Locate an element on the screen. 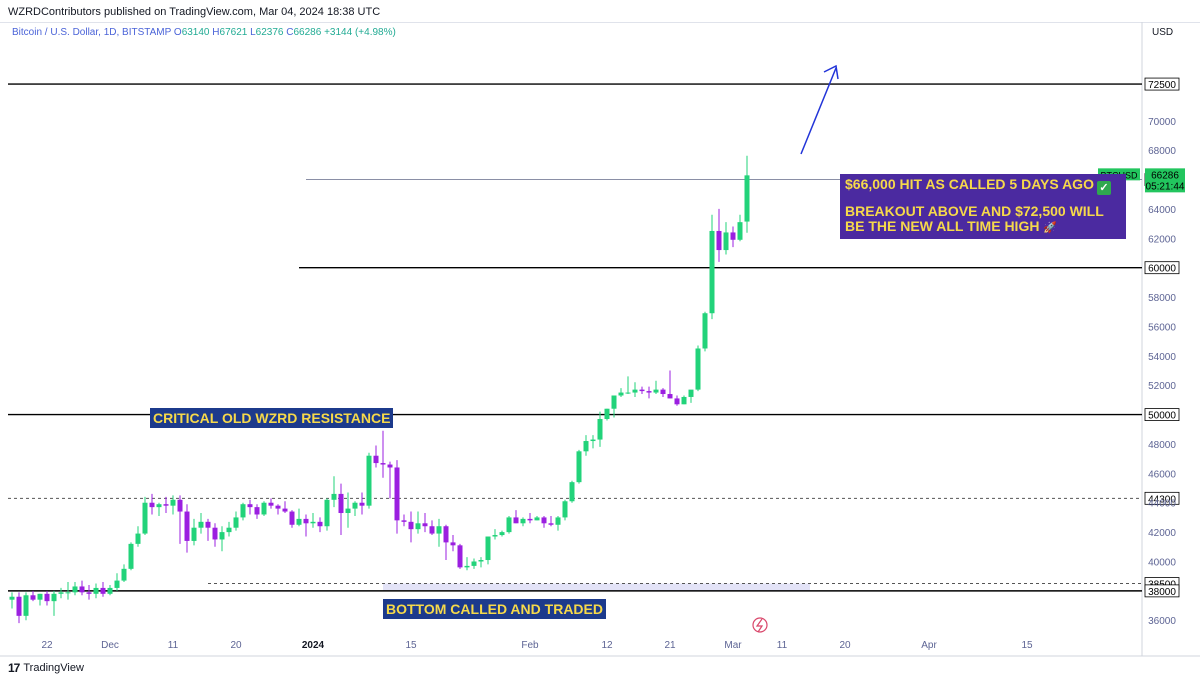 This screenshot has width=1200, height=681. currency-label: USD is located at coordinates (1163, 32).